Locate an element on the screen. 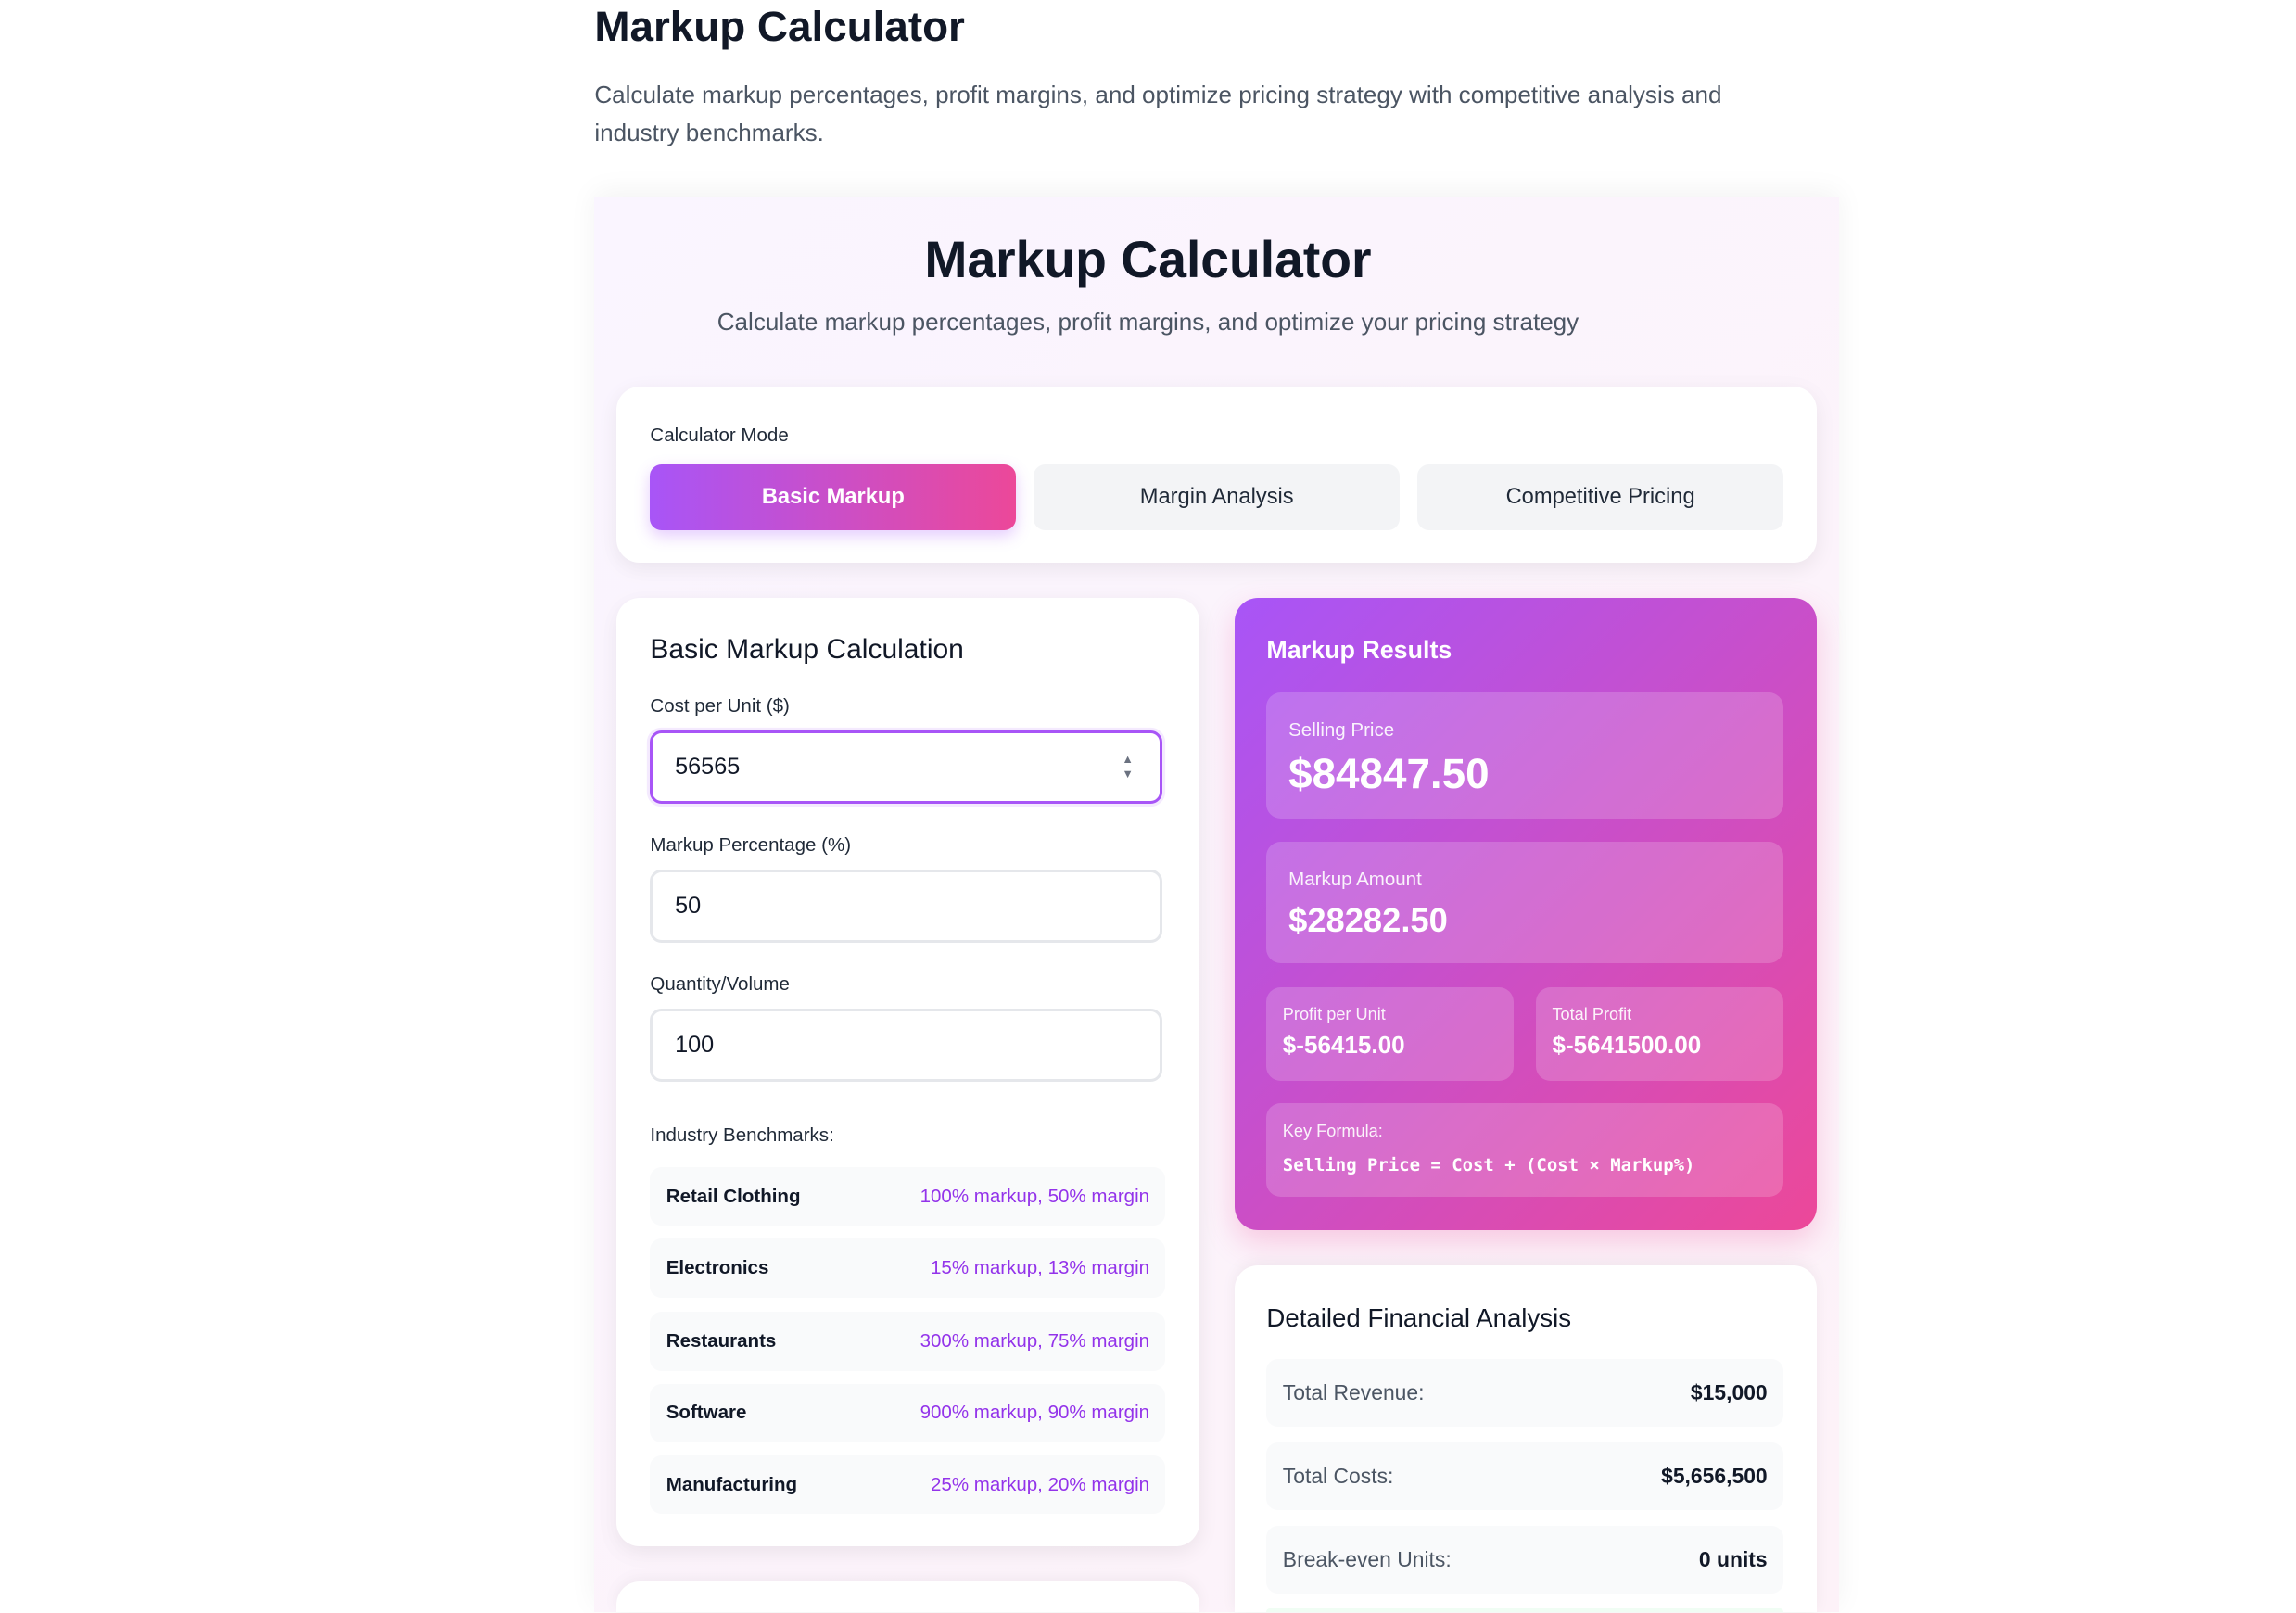 The image size is (2296, 1613). benchmark-value: 15% markup, 13% margin is located at coordinates (1040, 1268).